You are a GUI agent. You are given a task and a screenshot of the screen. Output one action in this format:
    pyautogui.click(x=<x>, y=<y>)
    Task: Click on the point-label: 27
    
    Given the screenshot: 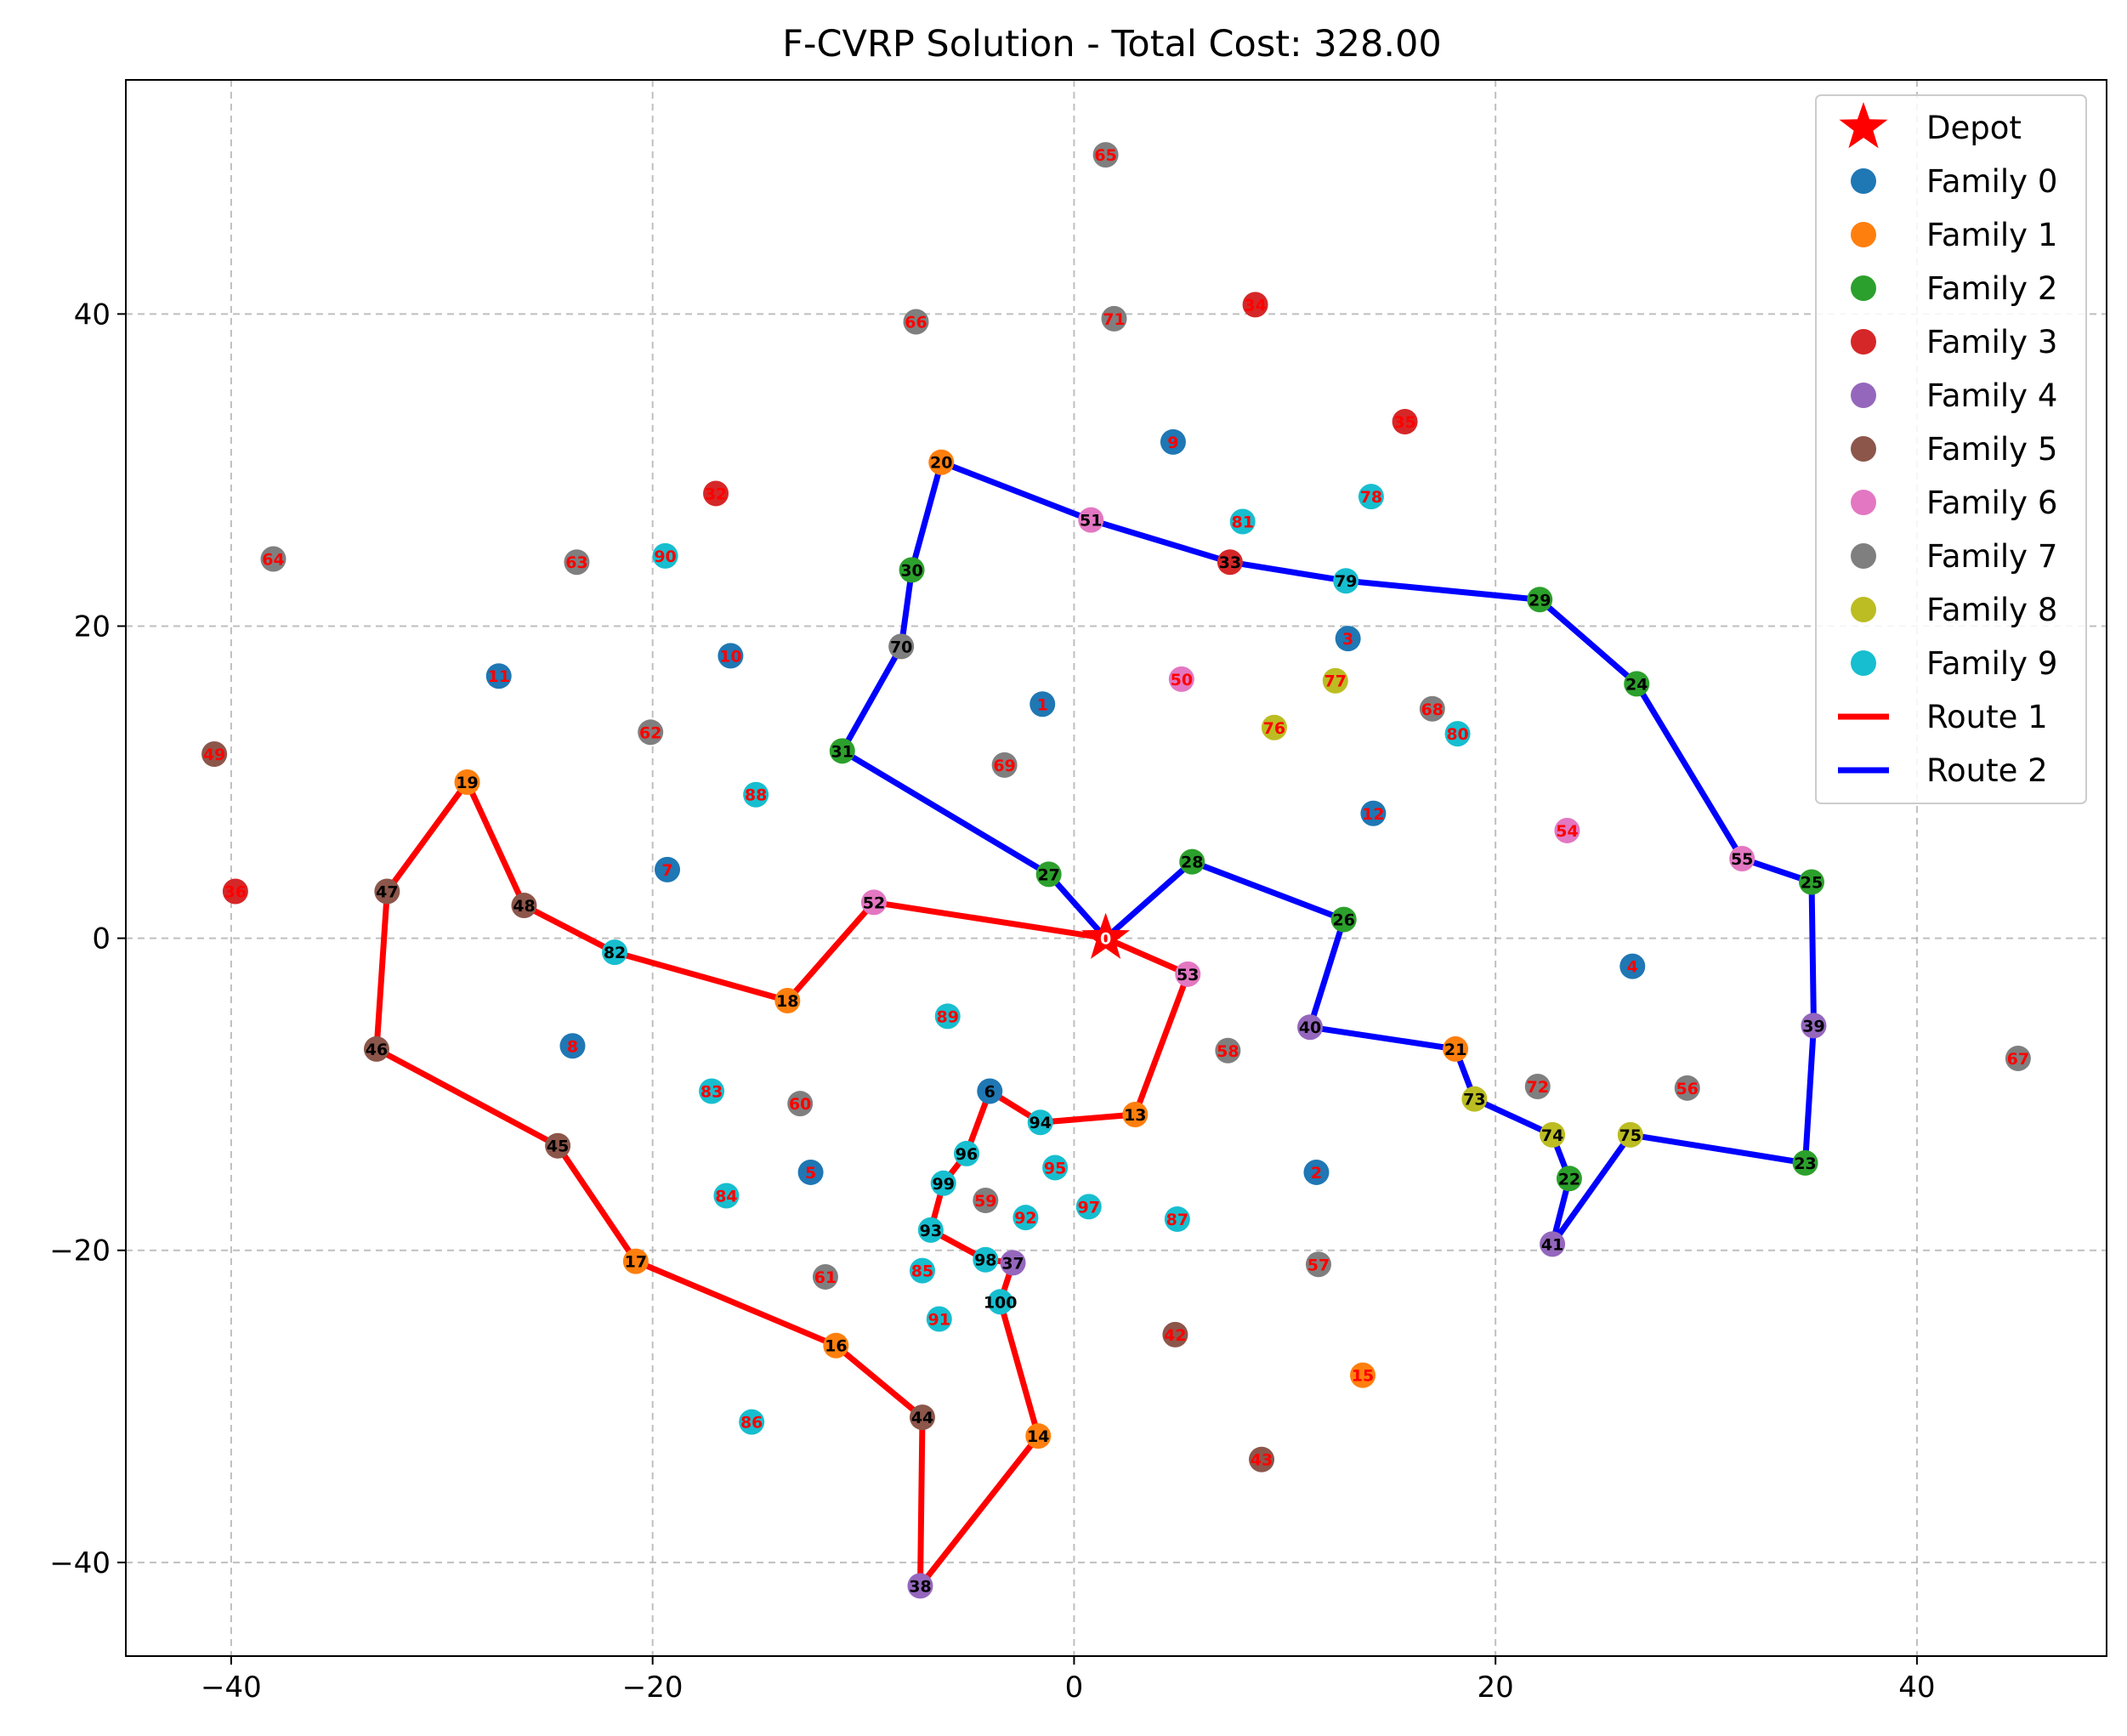 What is the action you would take?
    pyautogui.click(x=1048, y=874)
    